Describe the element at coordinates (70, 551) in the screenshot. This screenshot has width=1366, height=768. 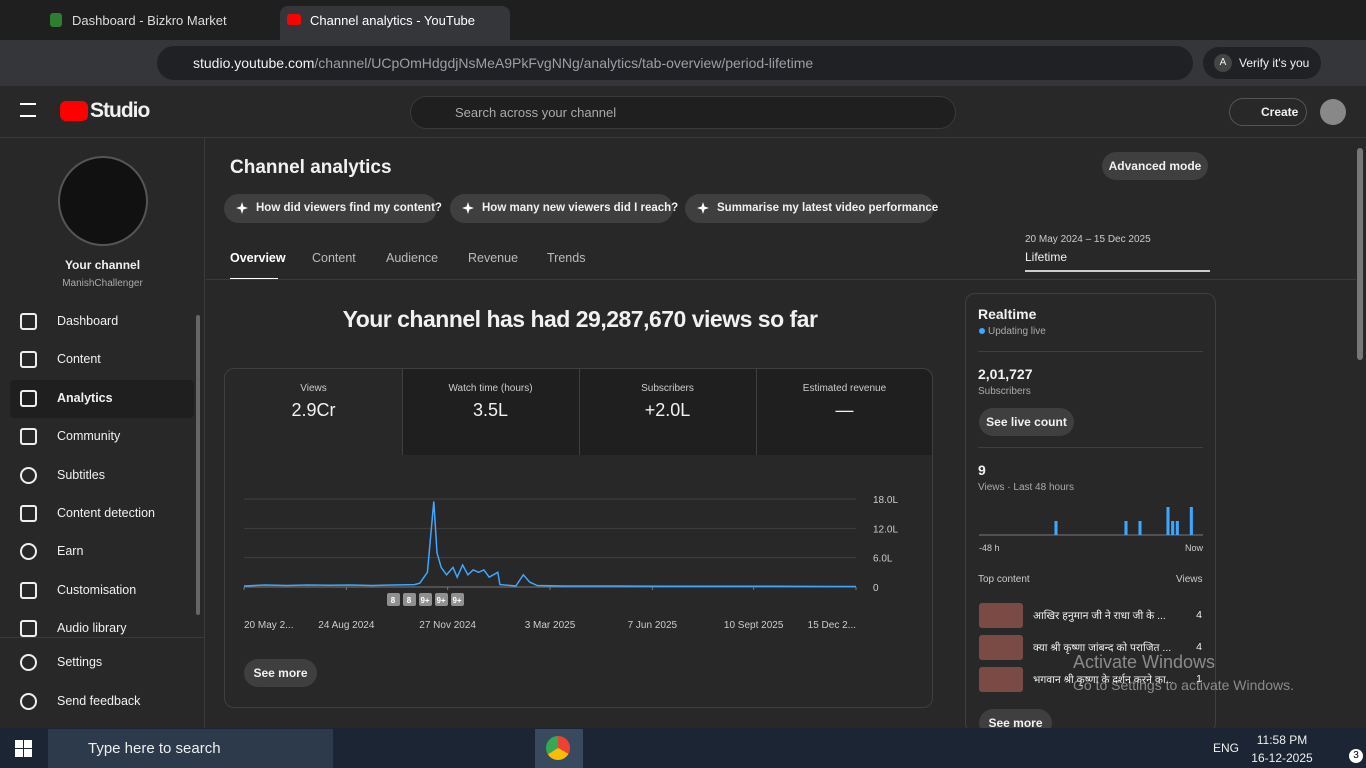
I see `nav-item: Earn` at that location.